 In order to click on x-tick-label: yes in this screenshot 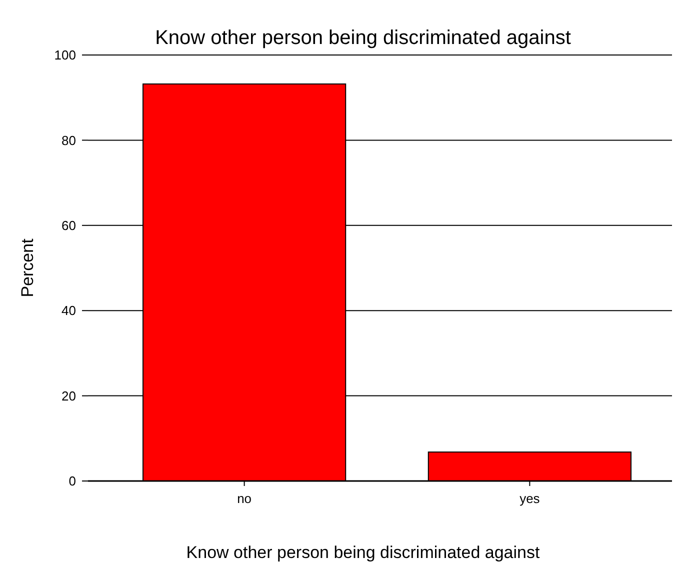, I will do `click(530, 498)`.